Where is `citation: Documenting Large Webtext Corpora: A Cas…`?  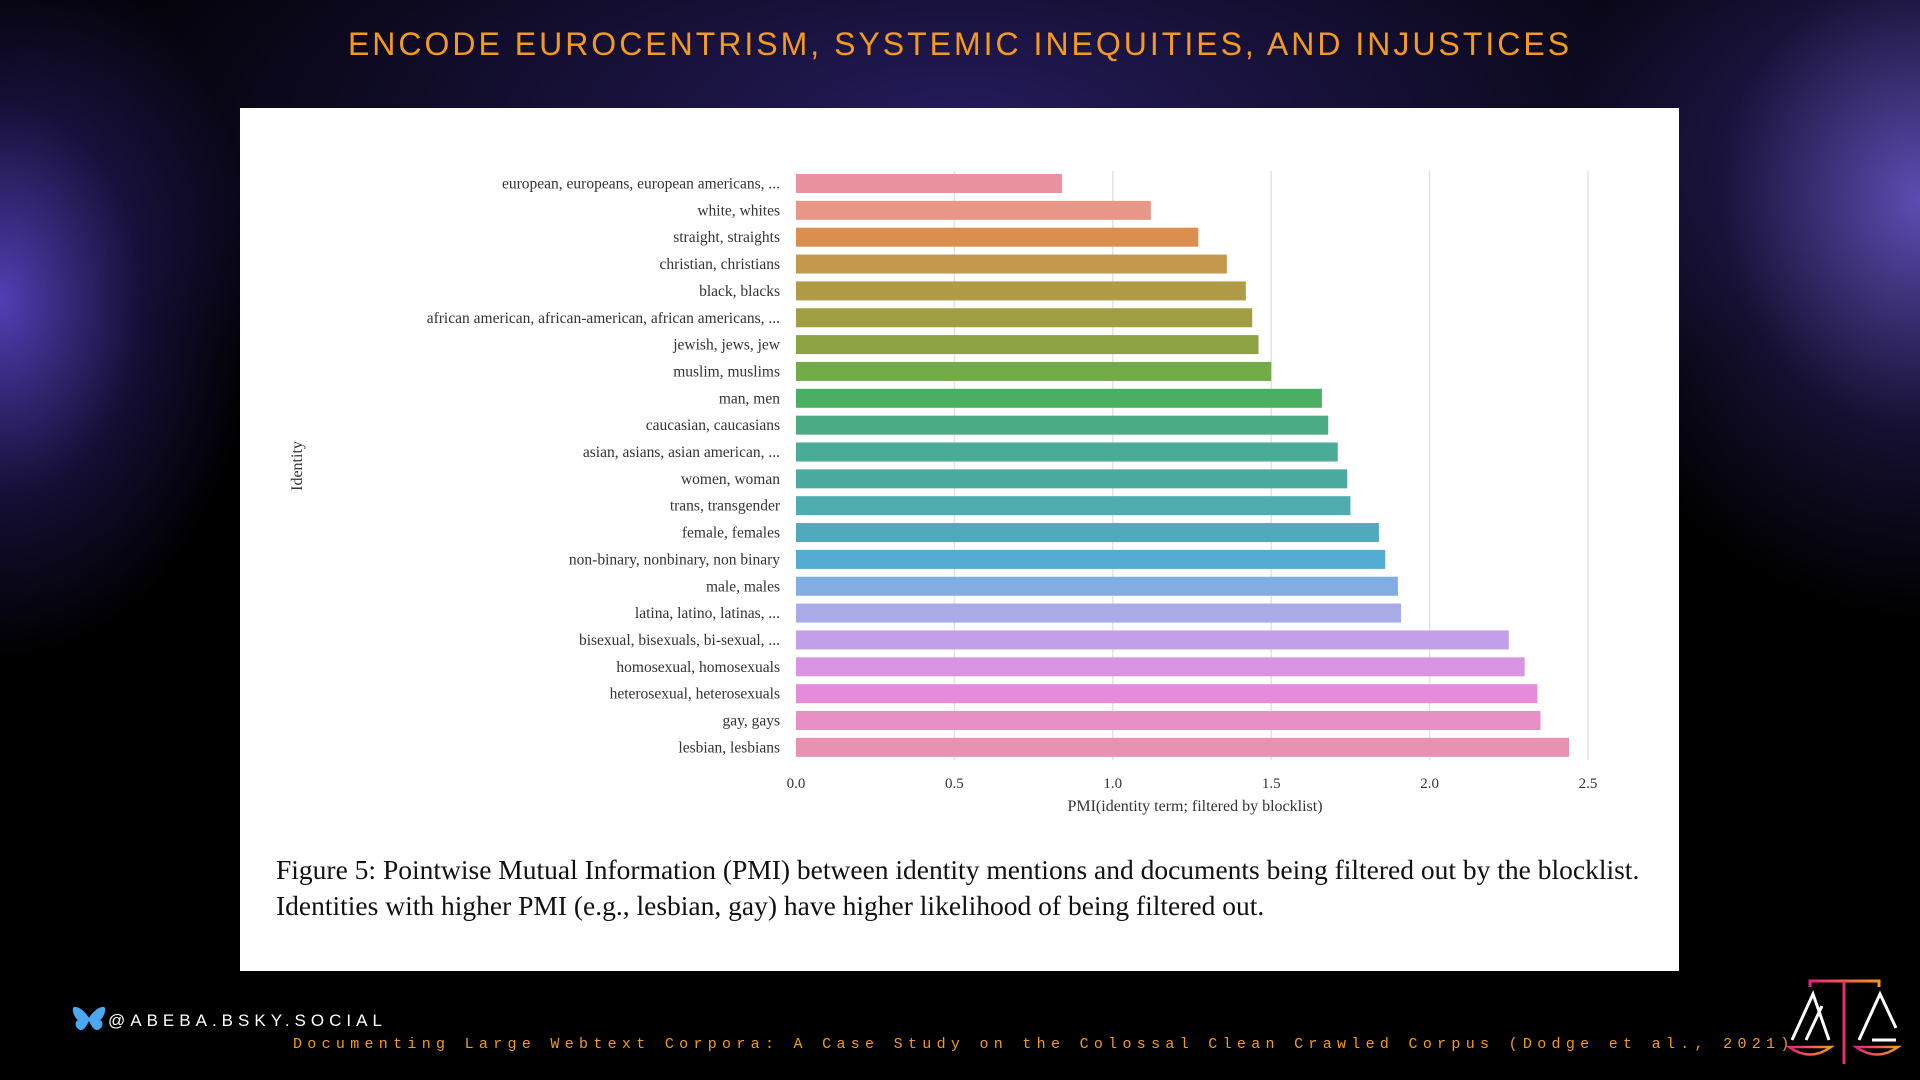 citation: Documenting Large Webtext Corpora: A Cas… is located at coordinates (1044, 1044).